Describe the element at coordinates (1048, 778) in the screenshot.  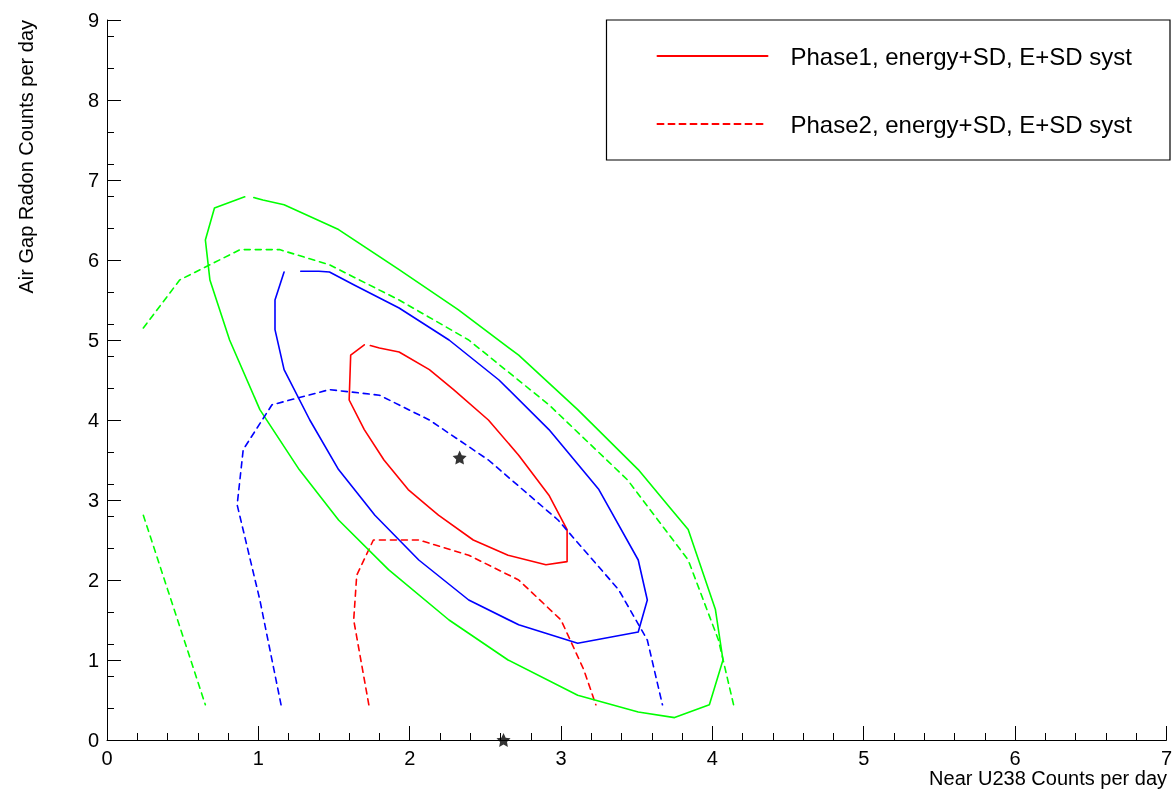
I see `x-axis-title: Near U238 Counts per day` at that location.